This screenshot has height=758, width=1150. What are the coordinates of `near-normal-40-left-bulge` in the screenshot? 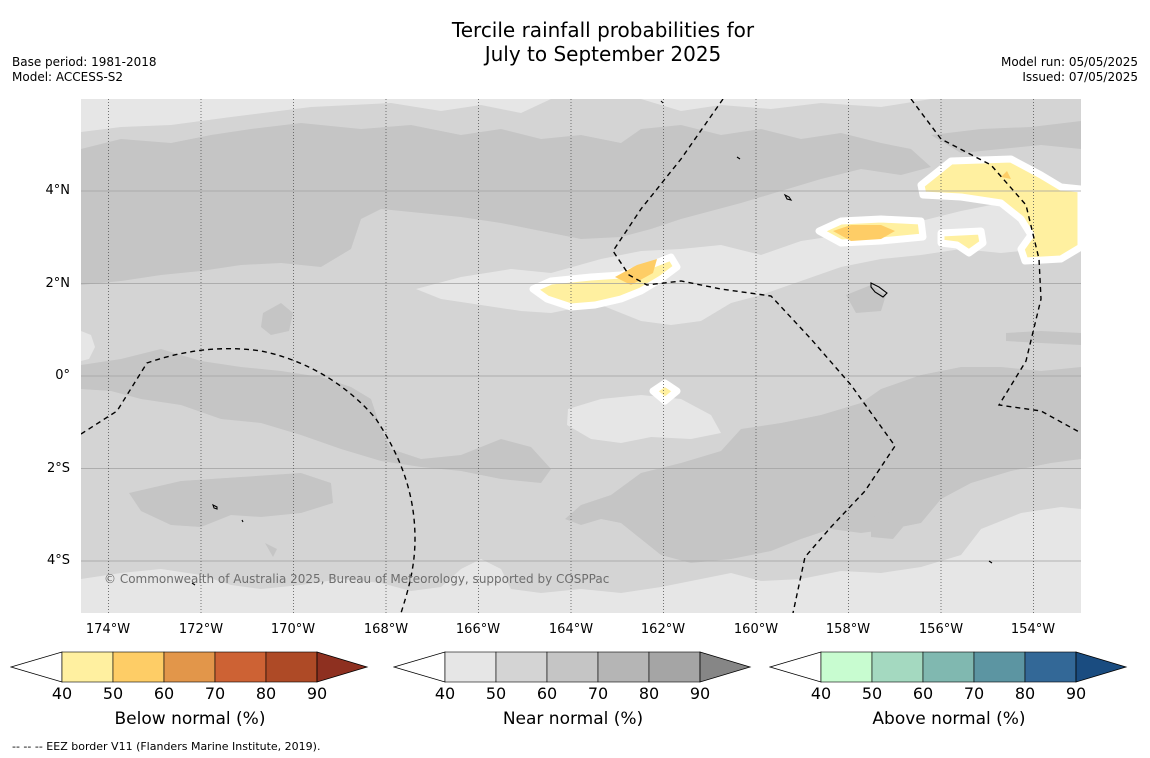 It's located at (88, 346).